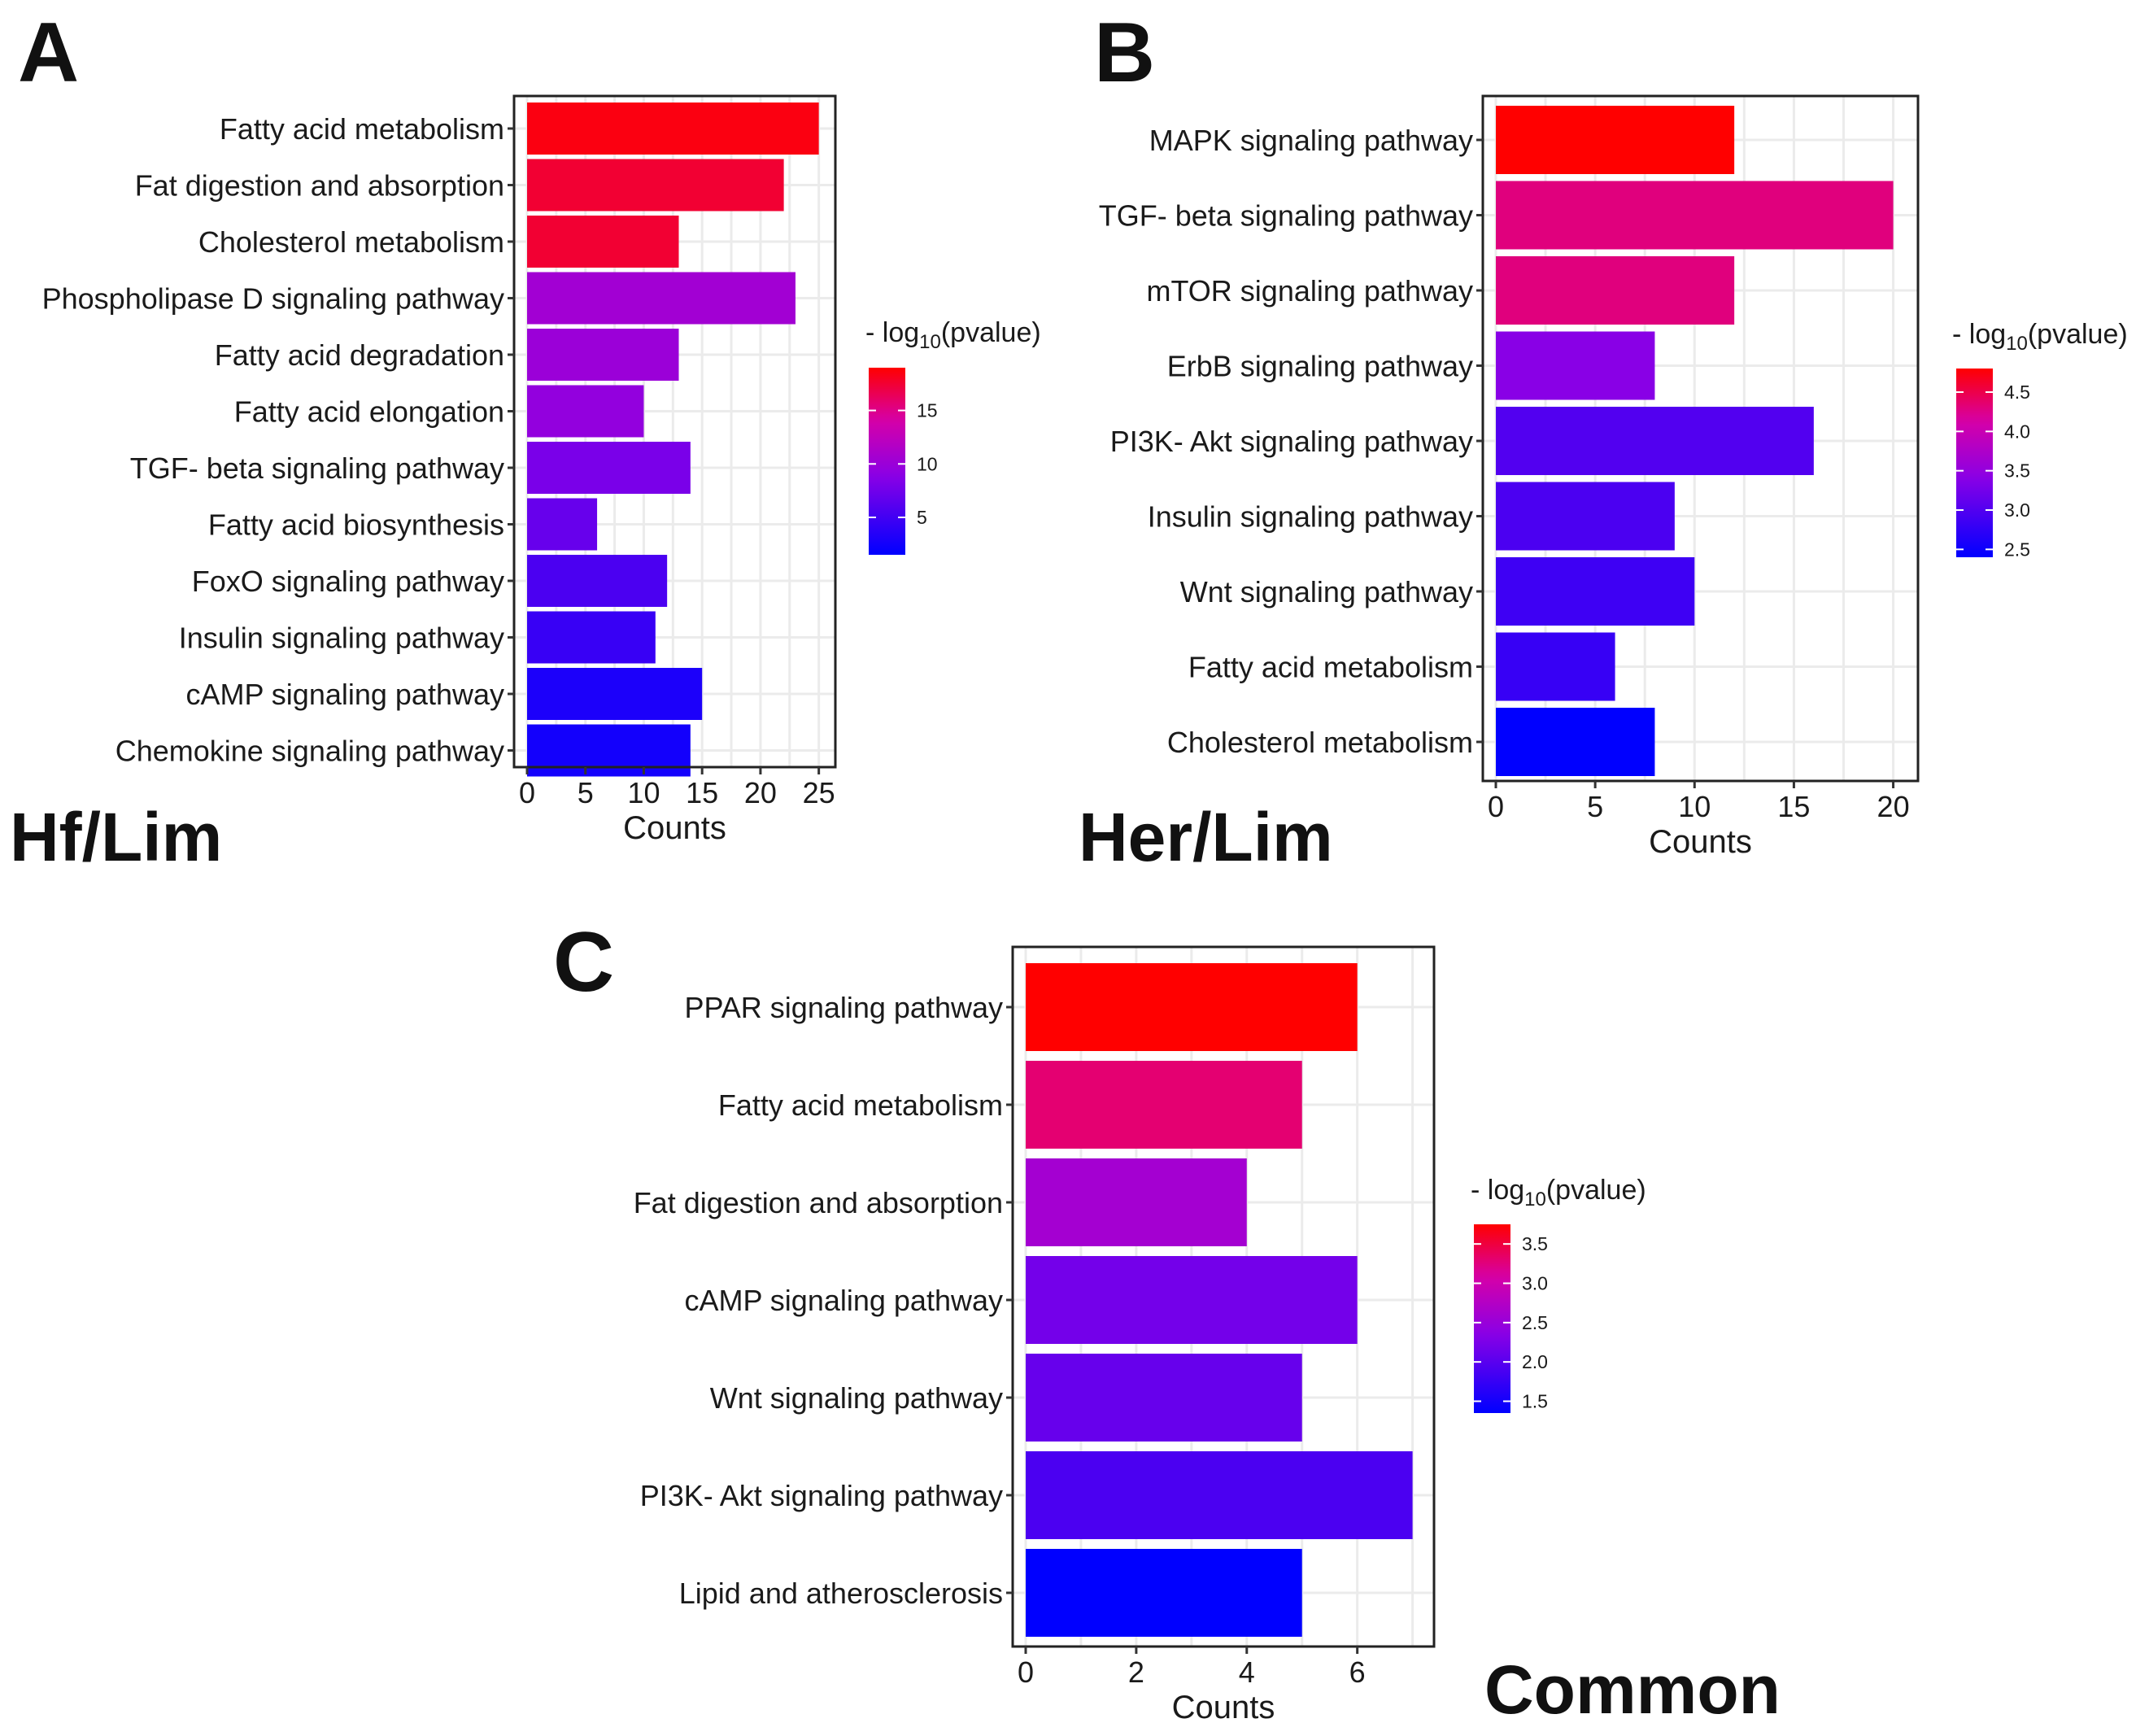 Image resolution: width=2149 pixels, height=1736 pixels. What do you see at coordinates (583, 962) in the screenshot?
I see `panel-letter: C` at bounding box center [583, 962].